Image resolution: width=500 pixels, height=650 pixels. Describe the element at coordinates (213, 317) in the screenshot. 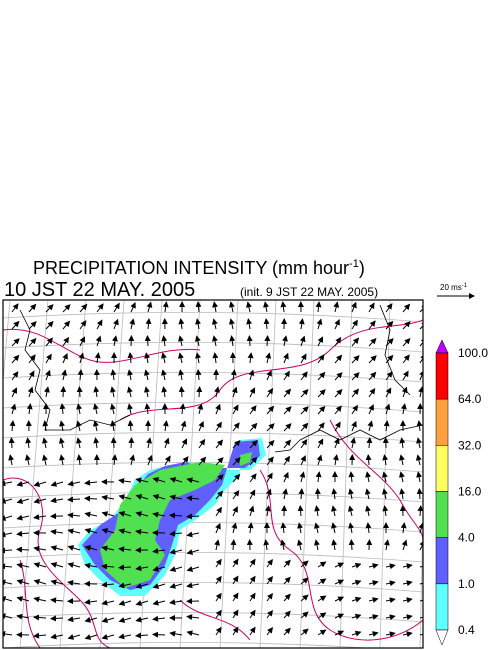

I see `grid-lat` at that location.